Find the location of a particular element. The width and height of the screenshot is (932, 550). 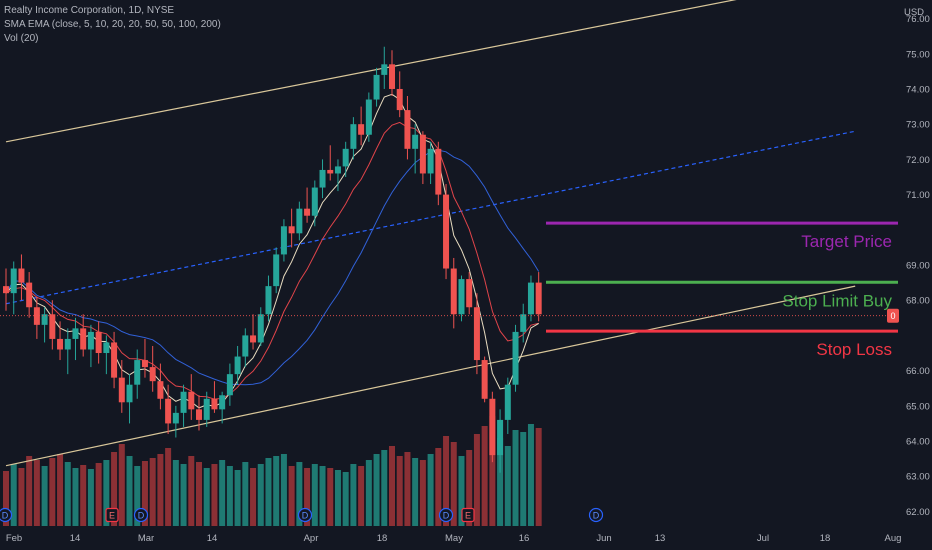

price-tick: 74.00 is located at coordinates (918, 89).